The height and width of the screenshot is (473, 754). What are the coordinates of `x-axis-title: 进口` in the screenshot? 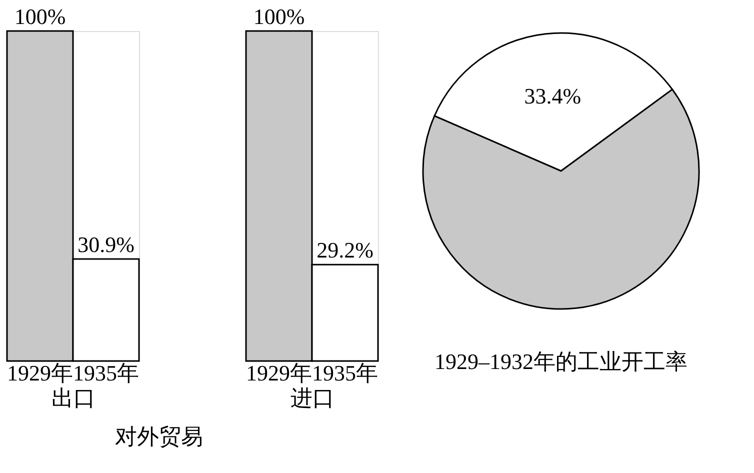 It's located at (312, 398).